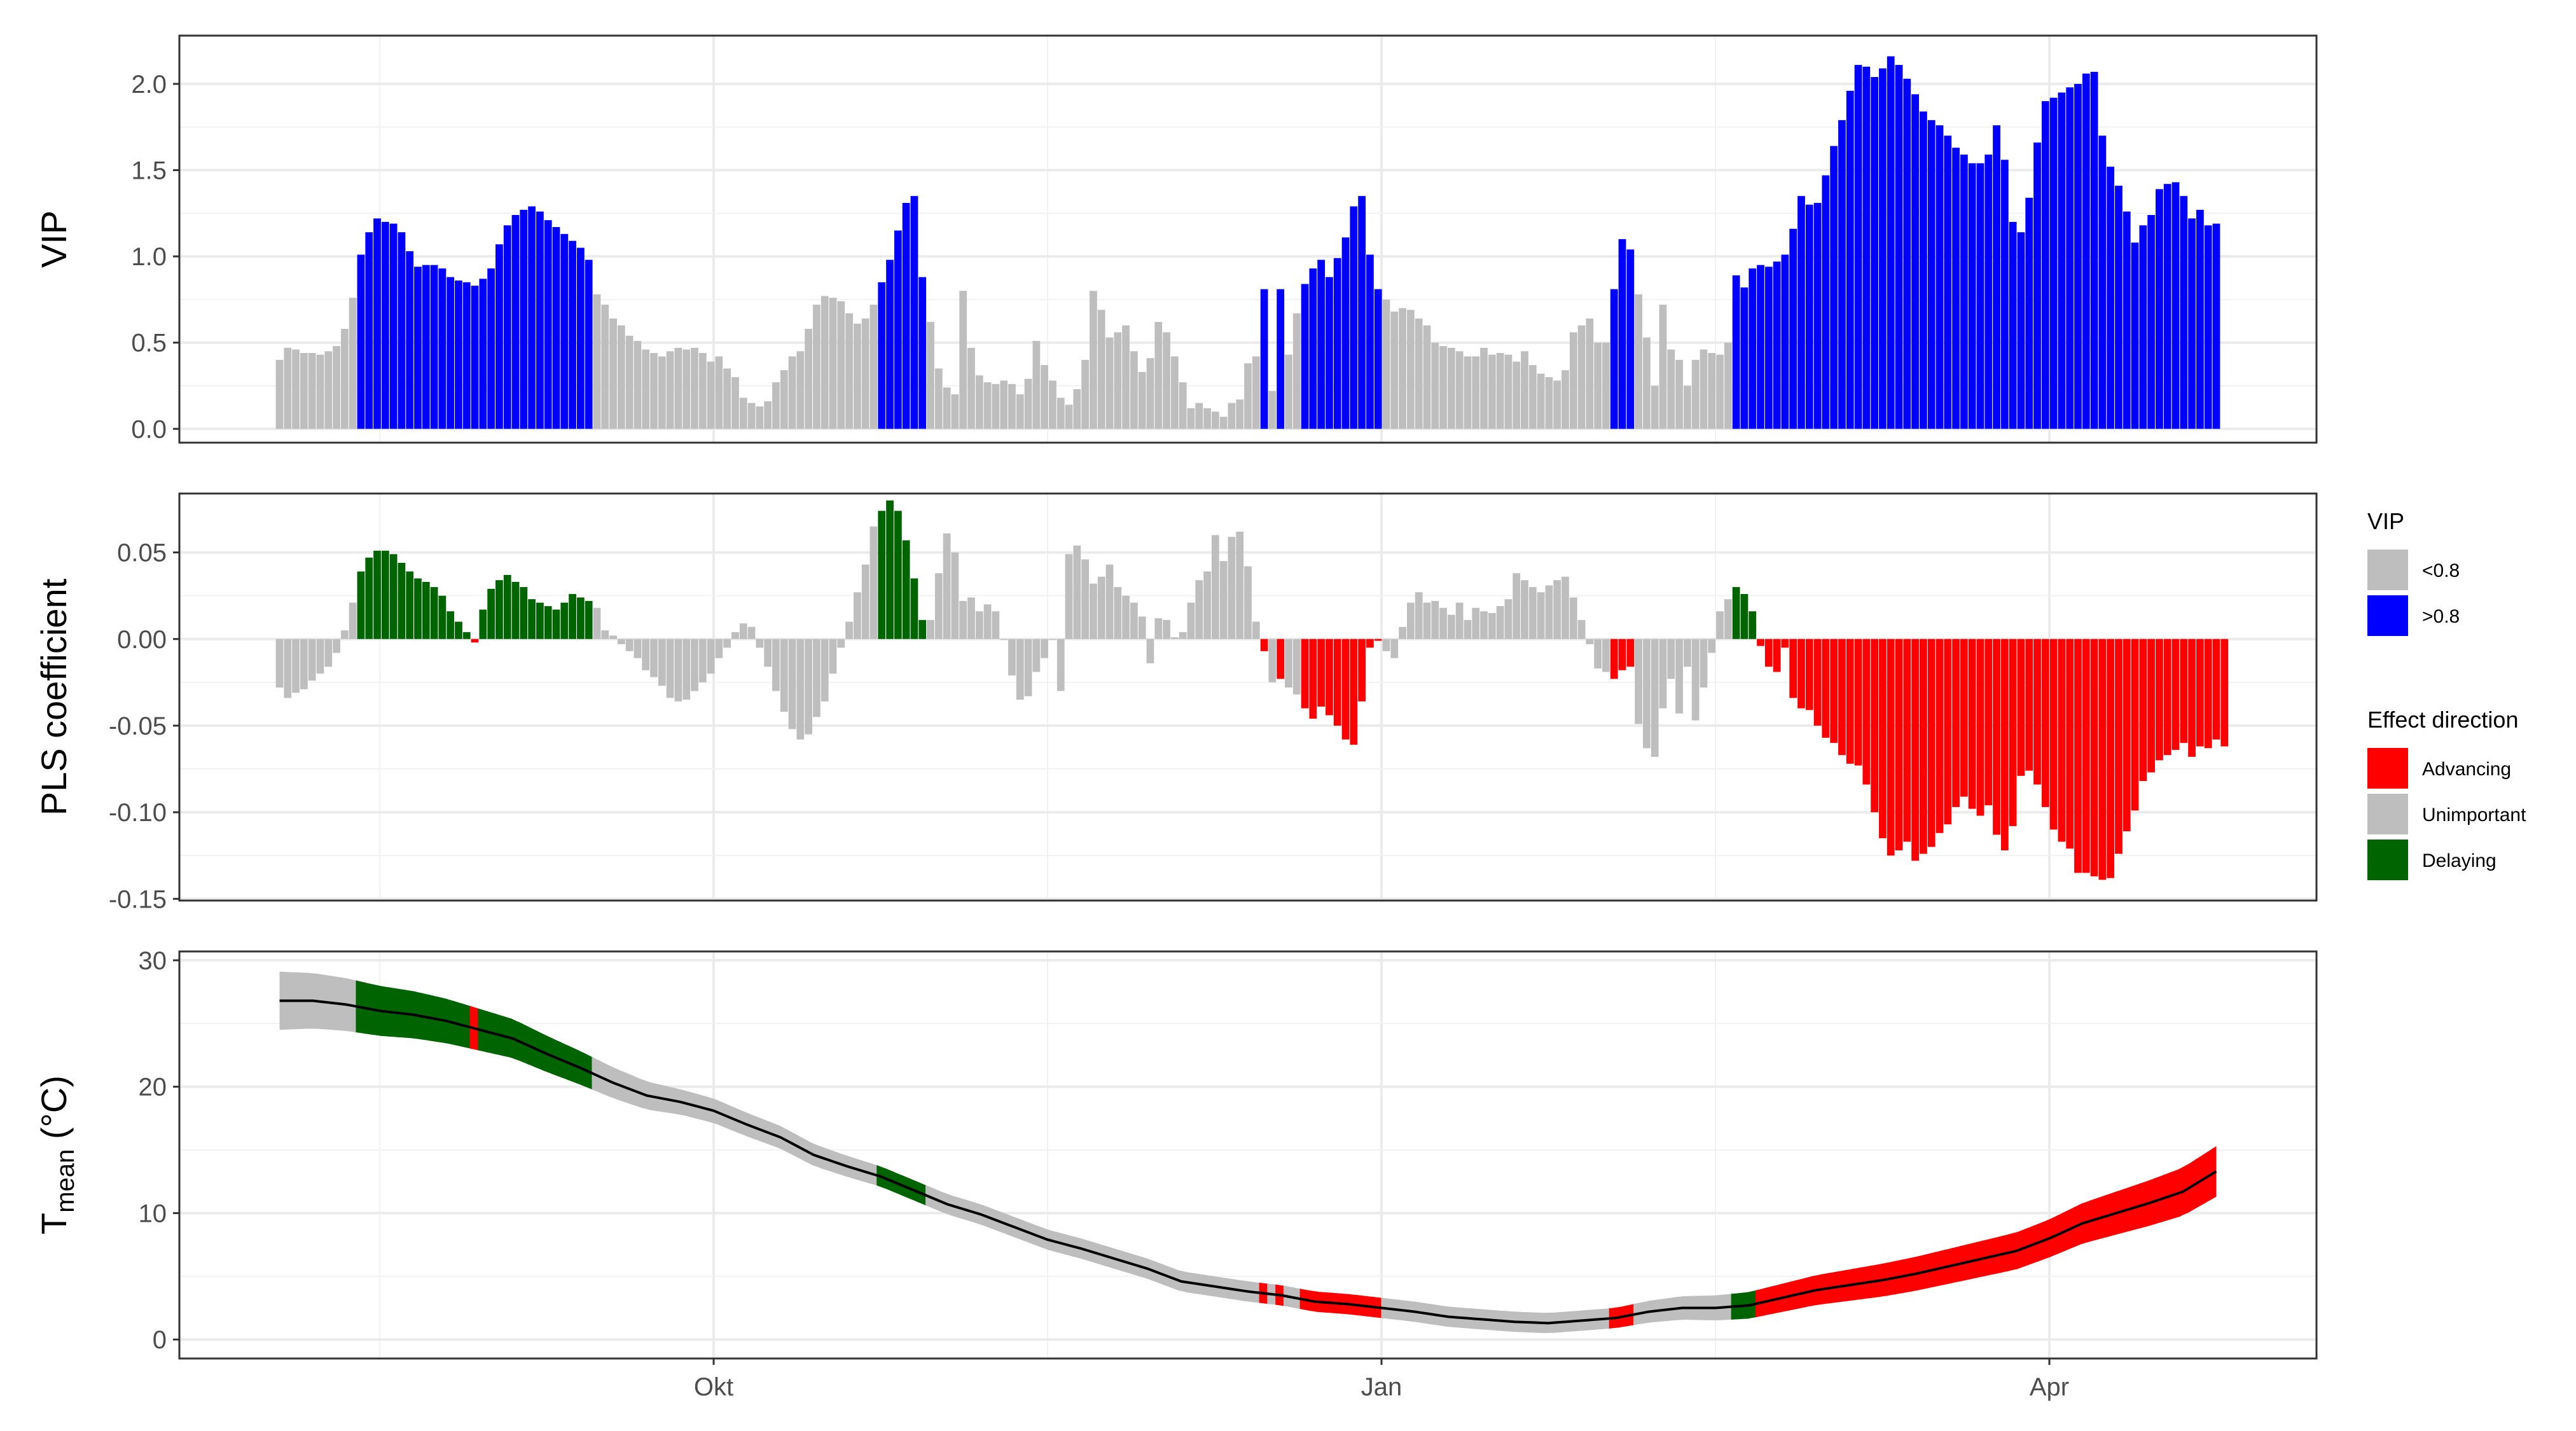  Describe the element at coordinates (2442, 720) in the screenshot. I see `effect-legend-title: Effect direction` at that location.